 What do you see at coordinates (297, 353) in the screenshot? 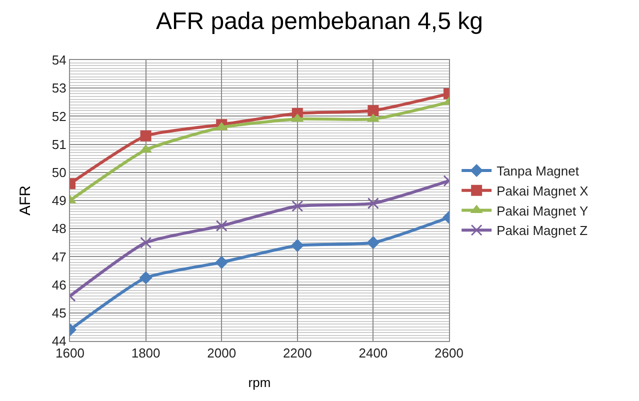
I see `x-tick-label: 2200` at bounding box center [297, 353].